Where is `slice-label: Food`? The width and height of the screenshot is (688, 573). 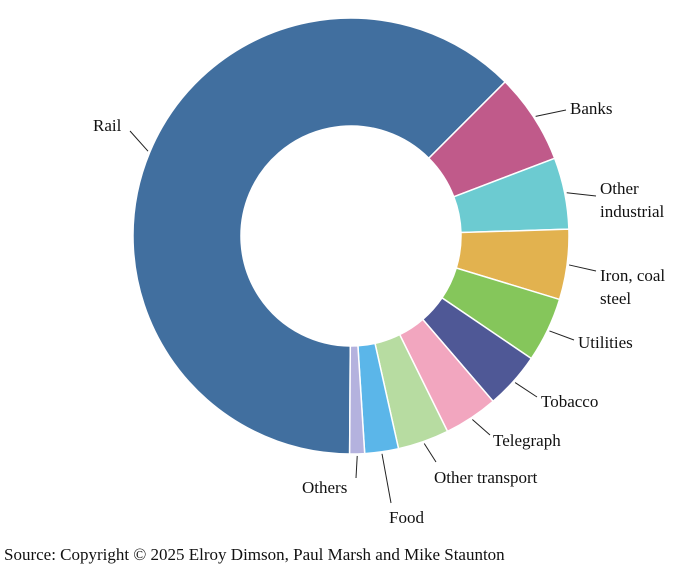
slice-label: Food is located at coordinates (406, 517).